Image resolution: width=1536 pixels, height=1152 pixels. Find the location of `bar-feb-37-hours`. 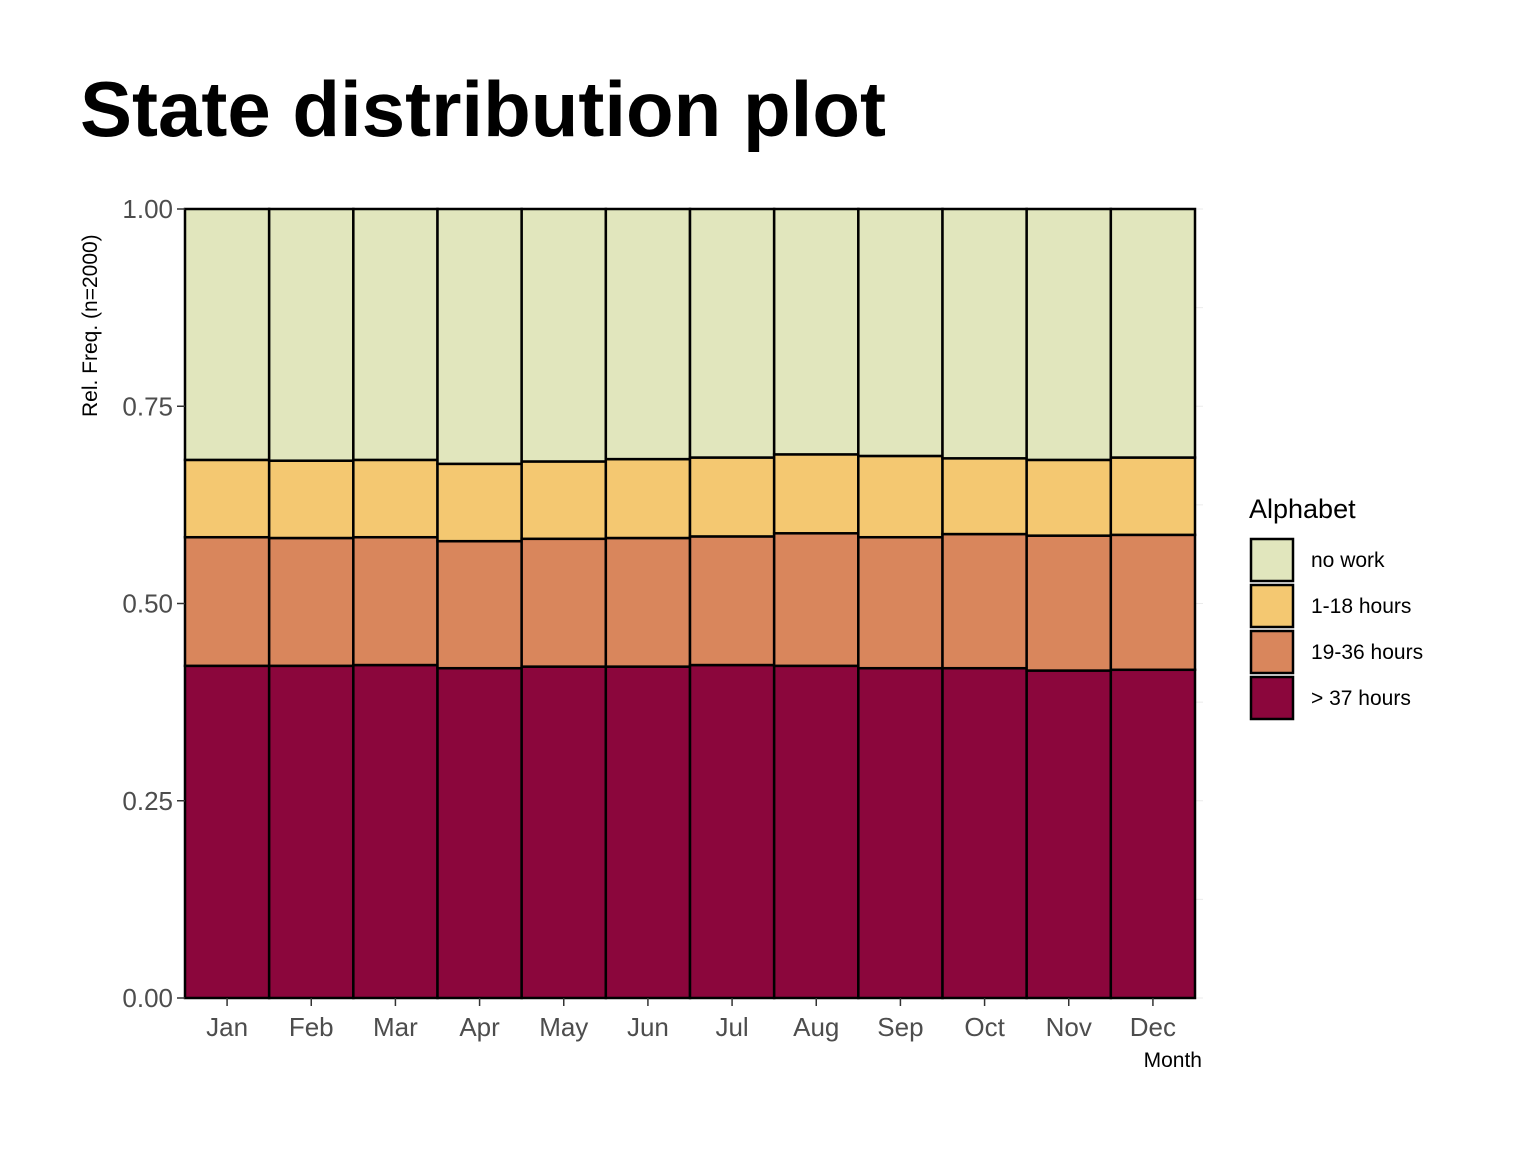

bar-feb-37-hours is located at coordinates (311, 832).